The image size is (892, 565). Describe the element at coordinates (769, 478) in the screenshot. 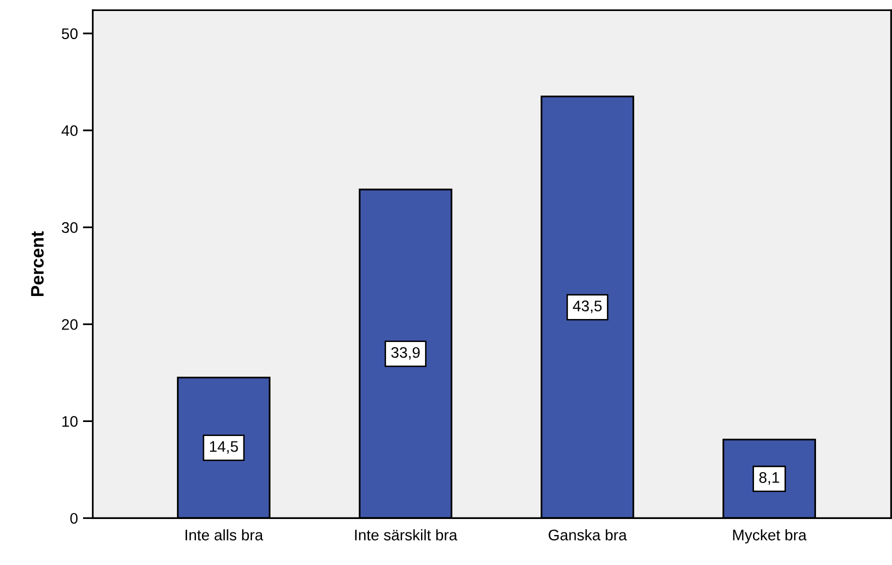

I see `data-label: 8,1` at that location.